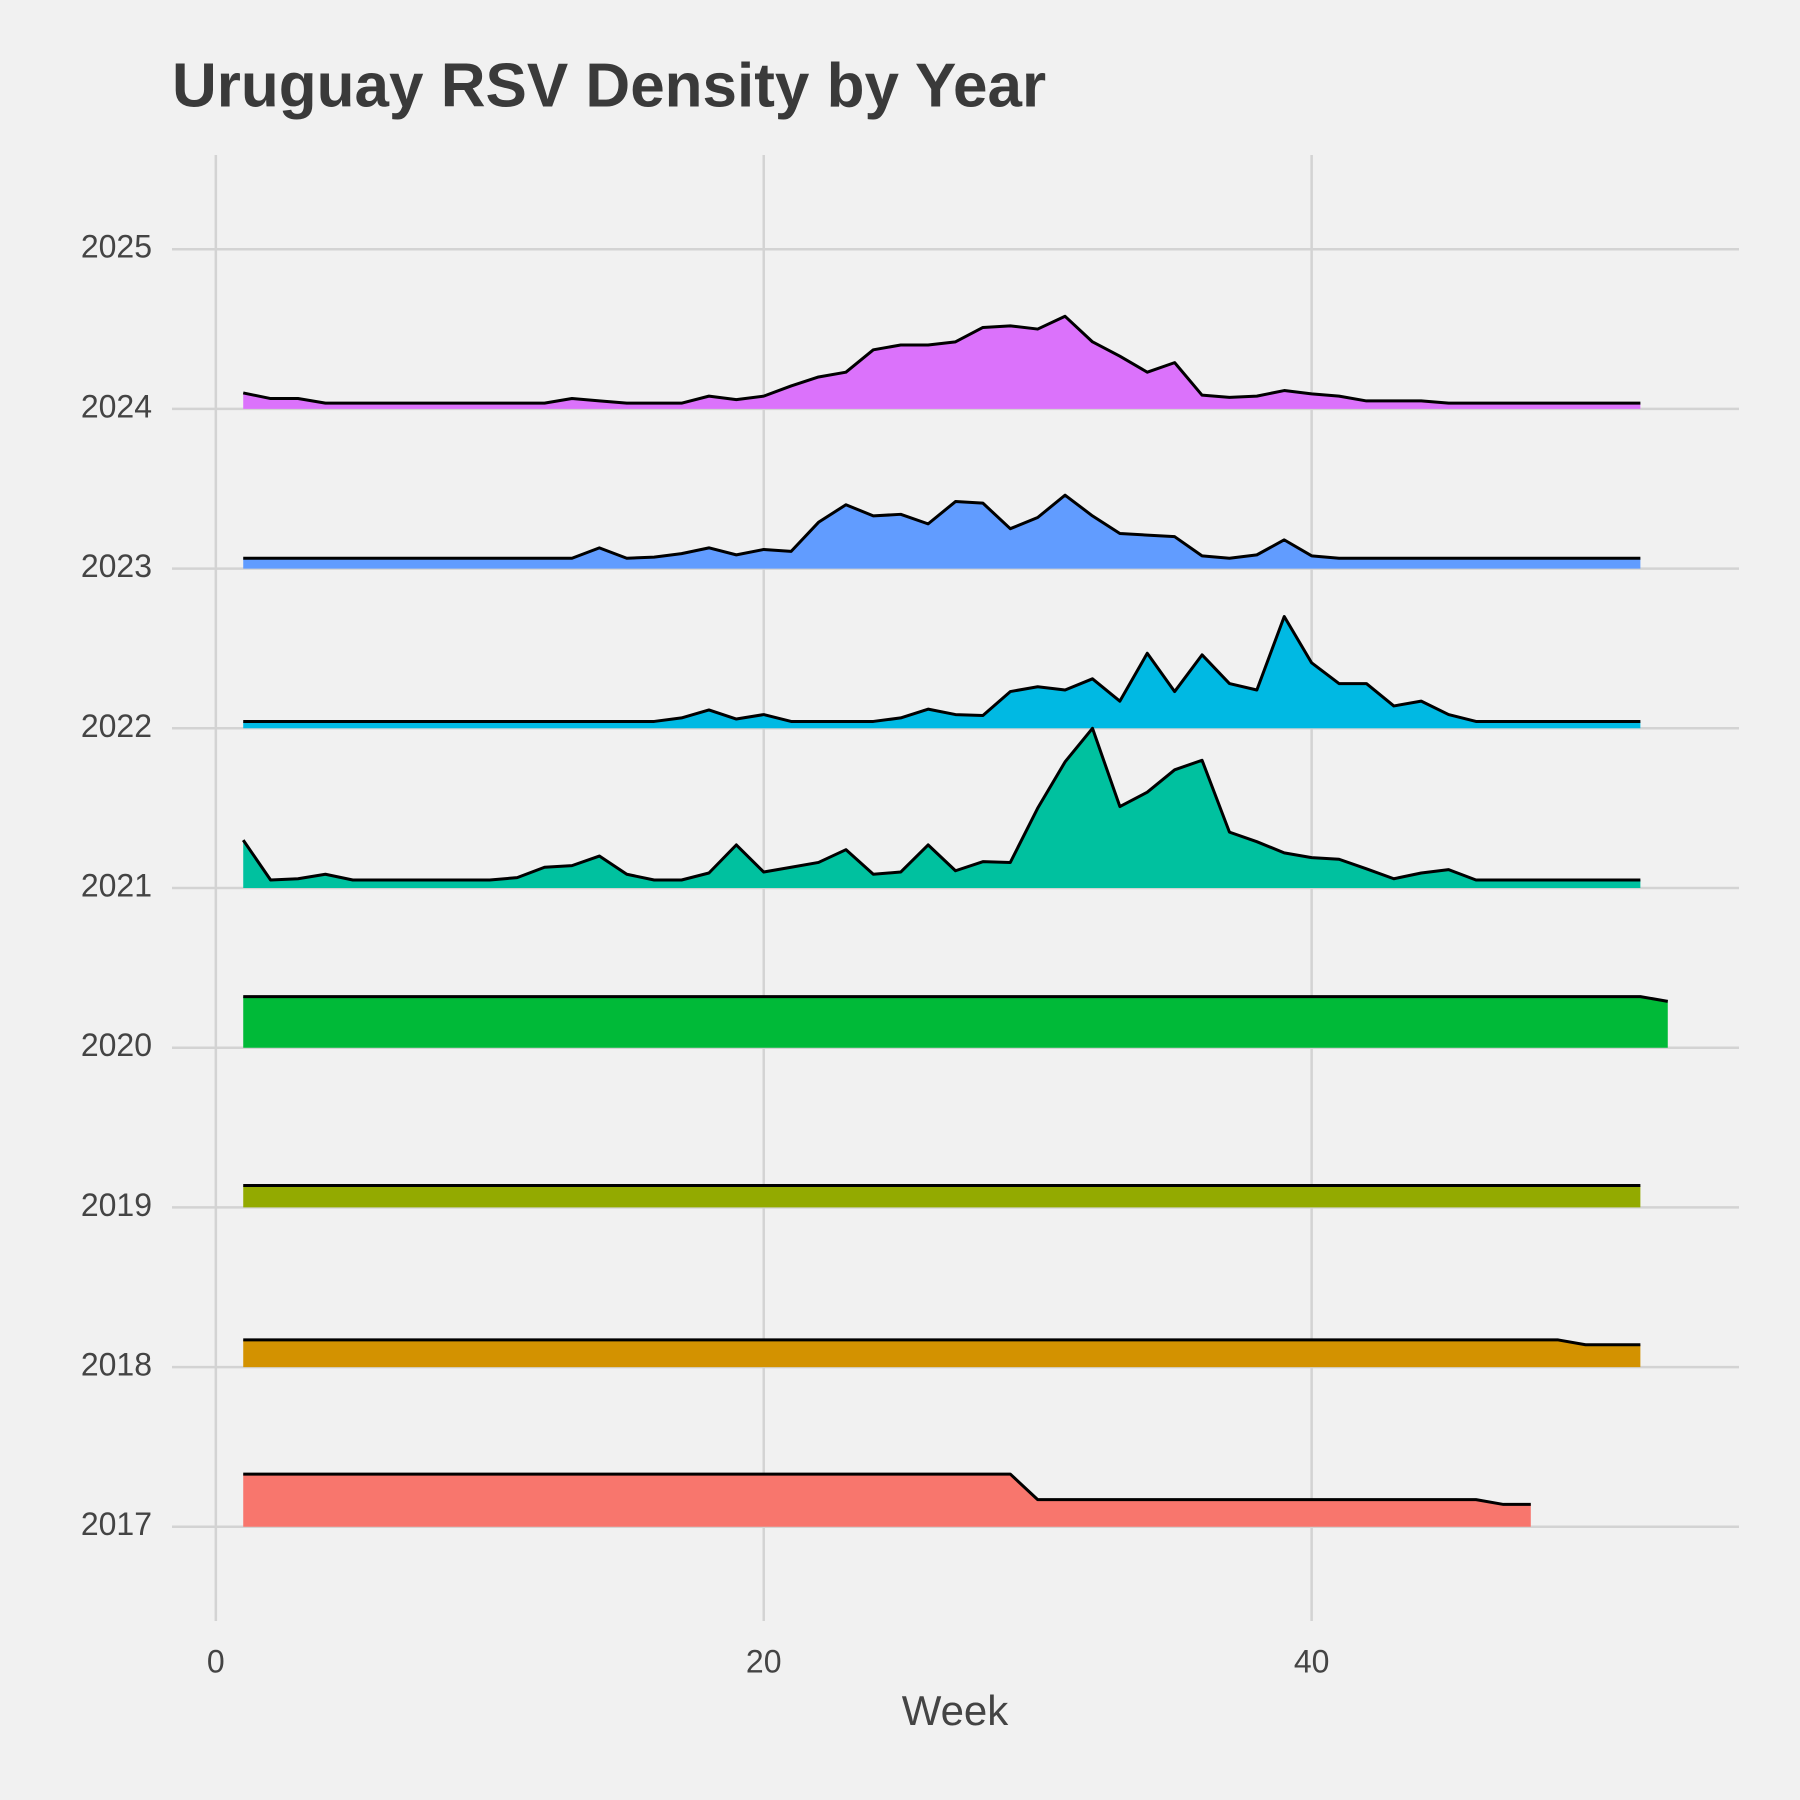 This screenshot has width=1800, height=1800. What do you see at coordinates (609, 85) in the screenshot?
I see `chart-title: Uruguay RSV Density by Year` at bounding box center [609, 85].